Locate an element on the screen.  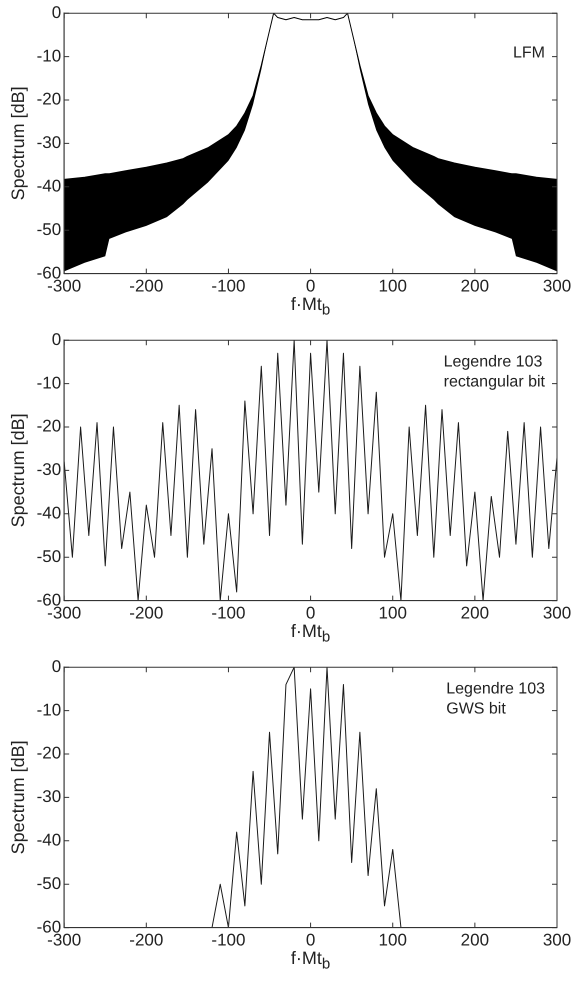
annotation: LFM is located at coordinates (529, 53).